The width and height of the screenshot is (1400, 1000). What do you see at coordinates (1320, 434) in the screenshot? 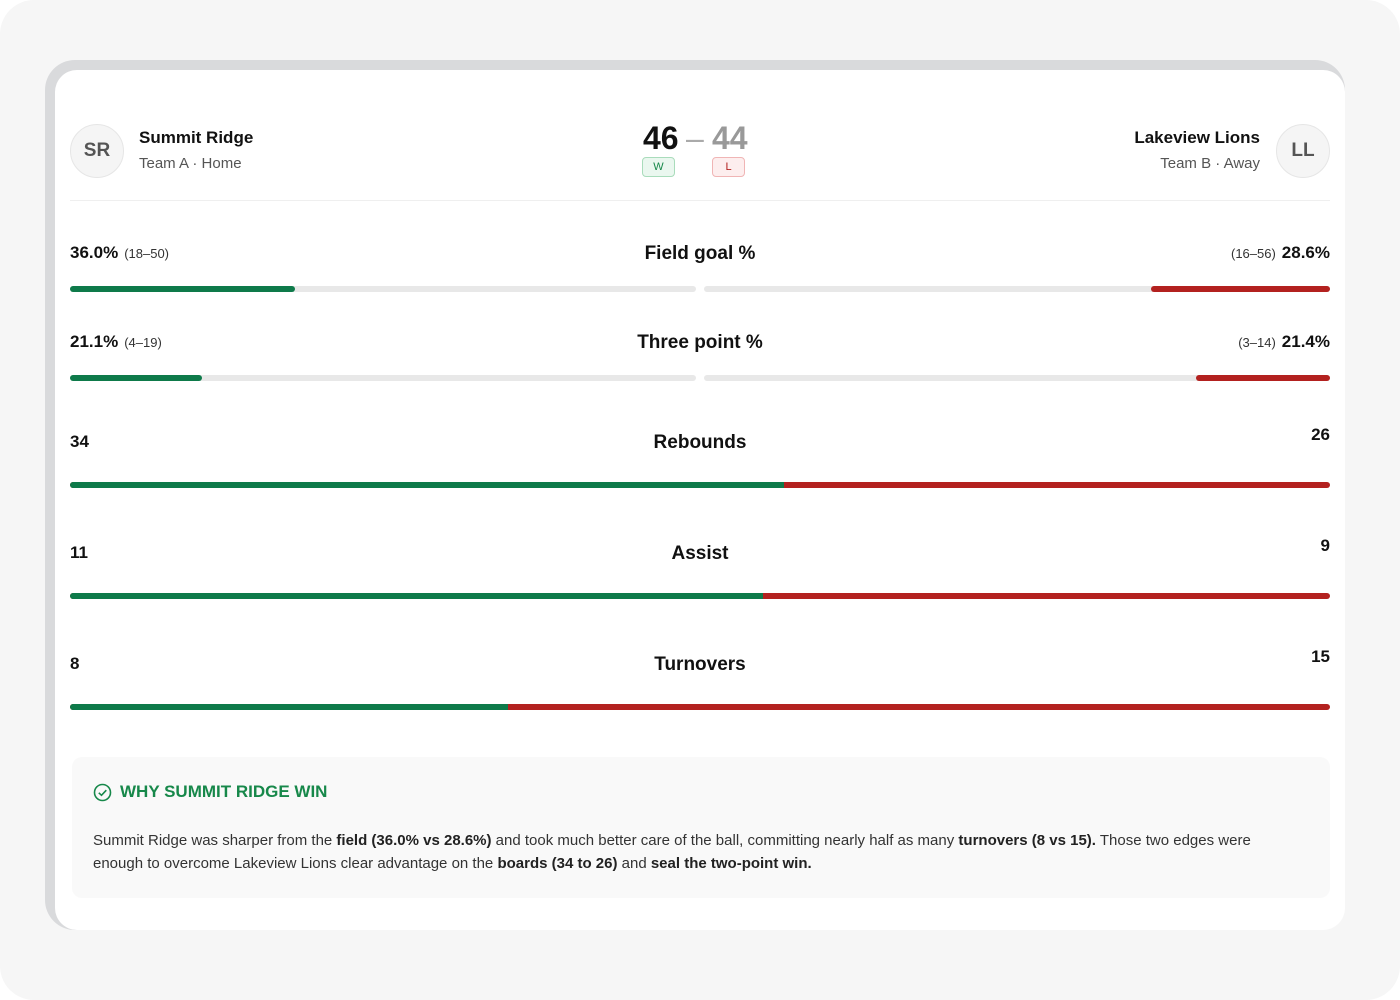
I see `away-value: 26` at bounding box center [1320, 434].